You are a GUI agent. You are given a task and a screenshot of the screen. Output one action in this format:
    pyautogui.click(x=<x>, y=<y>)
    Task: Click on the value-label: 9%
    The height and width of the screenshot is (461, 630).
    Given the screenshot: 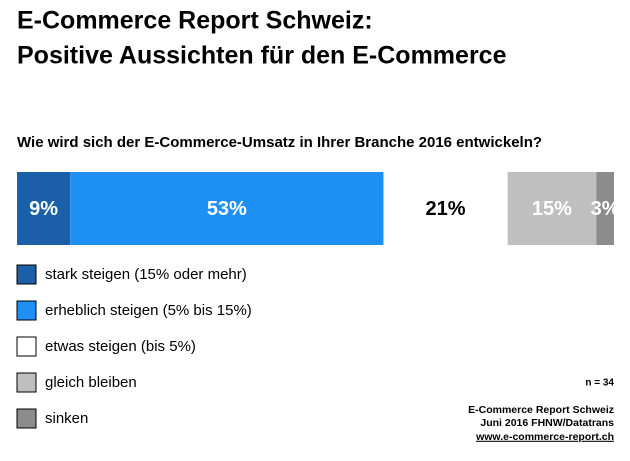 What is the action you would take?
    pyautogui.click(x=43, y=209)
    